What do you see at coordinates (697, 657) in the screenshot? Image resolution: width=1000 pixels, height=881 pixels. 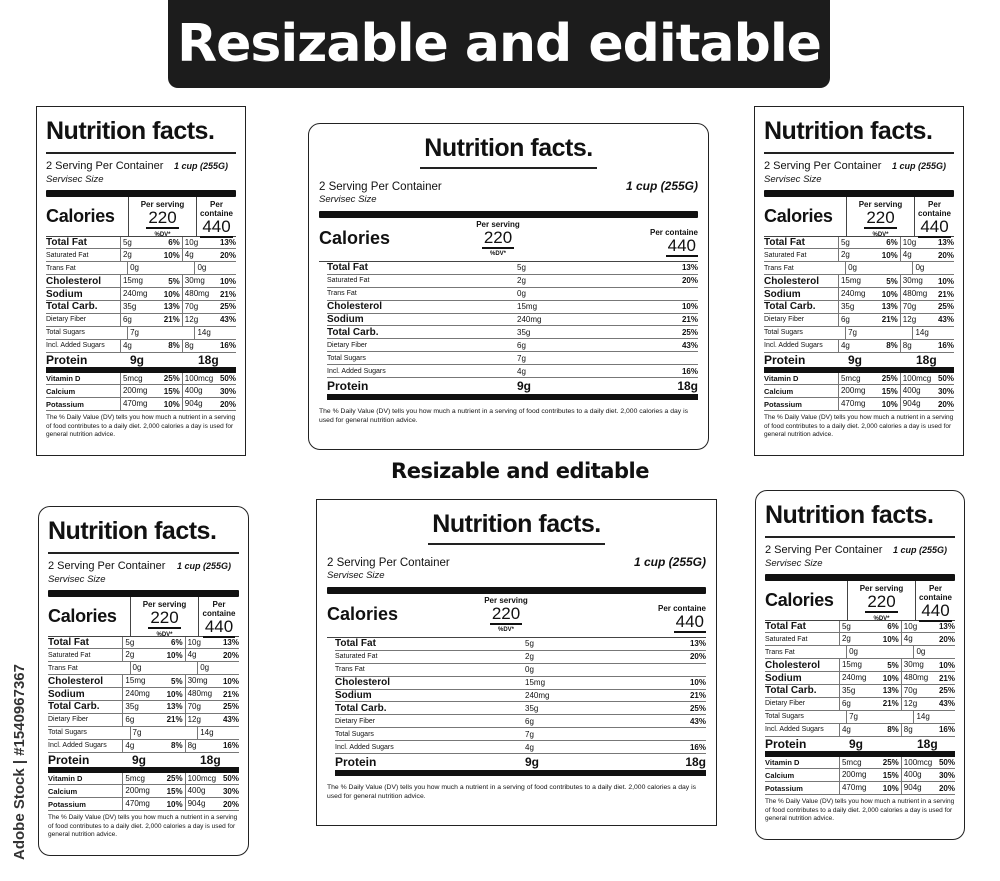 I see `percent-value: 20%` at bounding box center [697, 657].